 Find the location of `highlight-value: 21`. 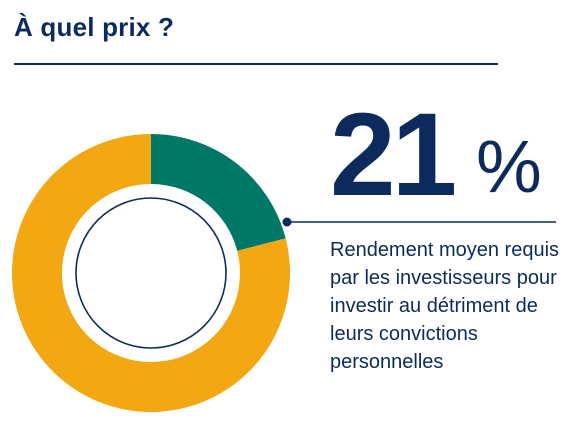

highlight-value: 21 is located at coordinates (393, 155).